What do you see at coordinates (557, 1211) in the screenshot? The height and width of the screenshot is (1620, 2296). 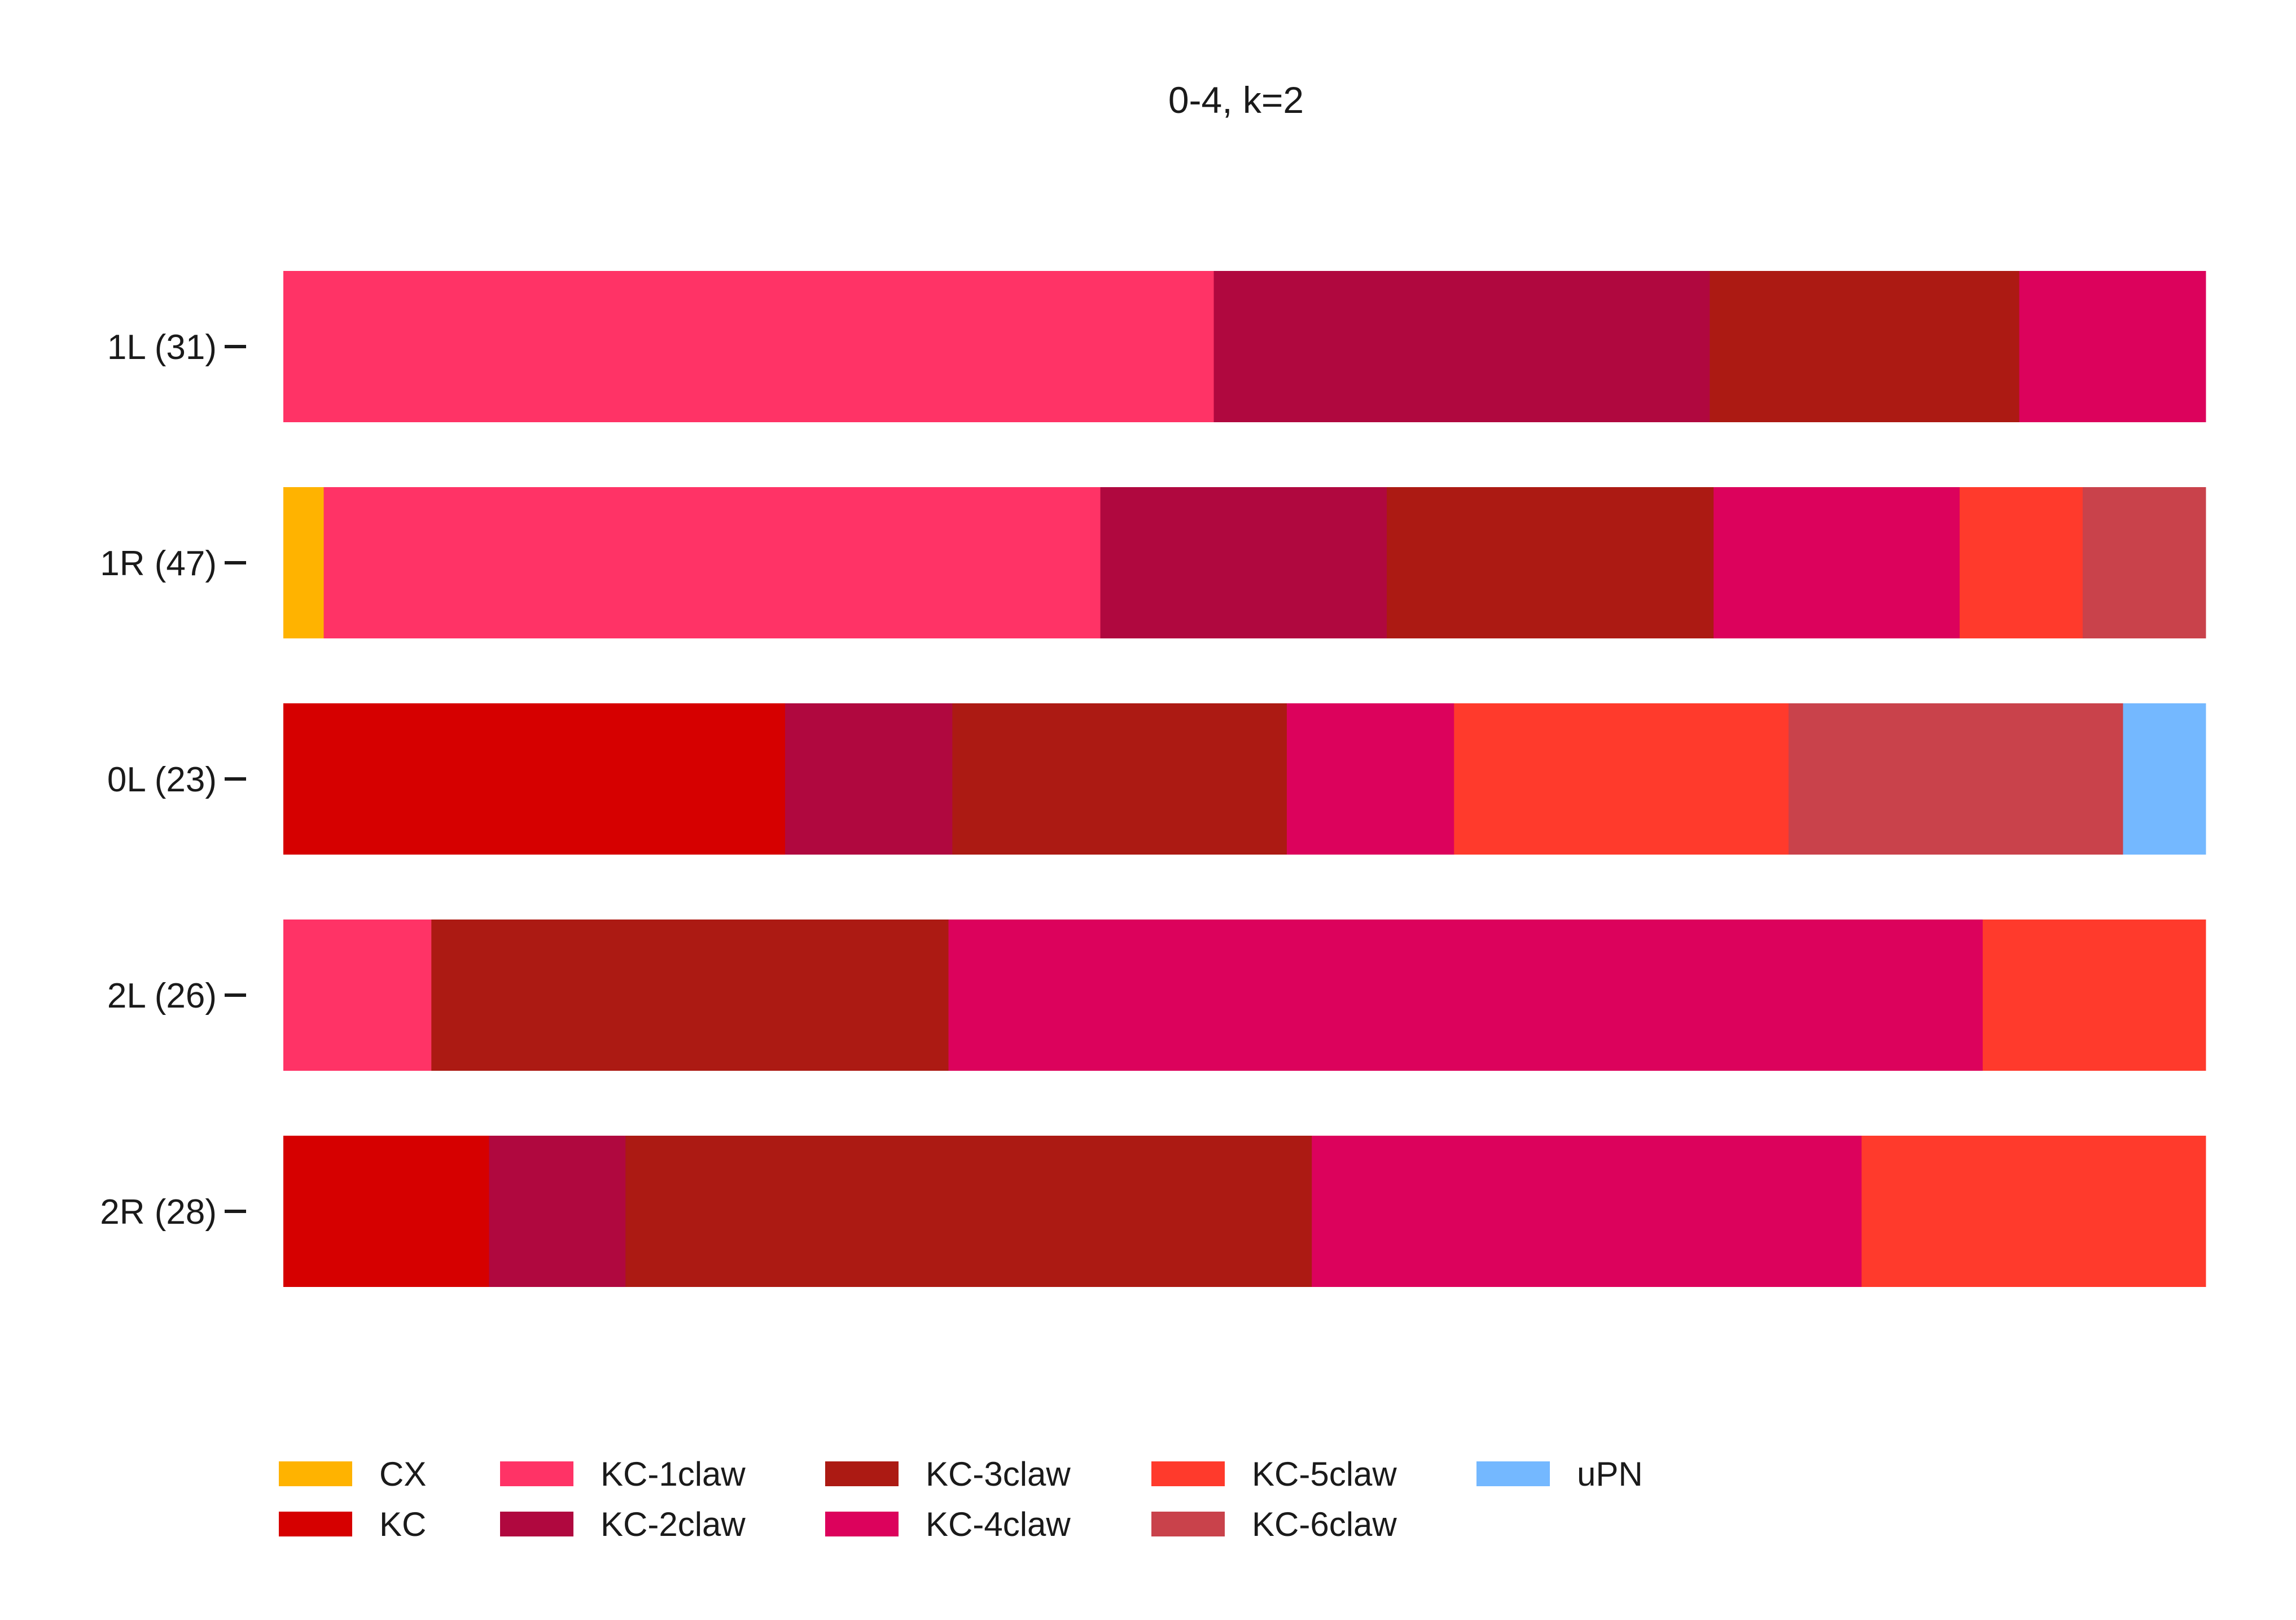 I see `bar-segment-4-kc-2claw` at bounding box center [557, 1211].